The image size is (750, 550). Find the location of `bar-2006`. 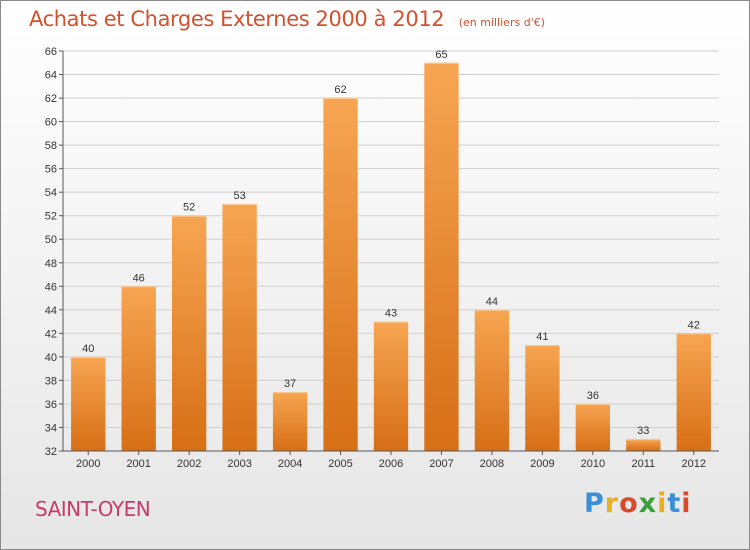

bar-2006 is located at coordinates (391, 386).